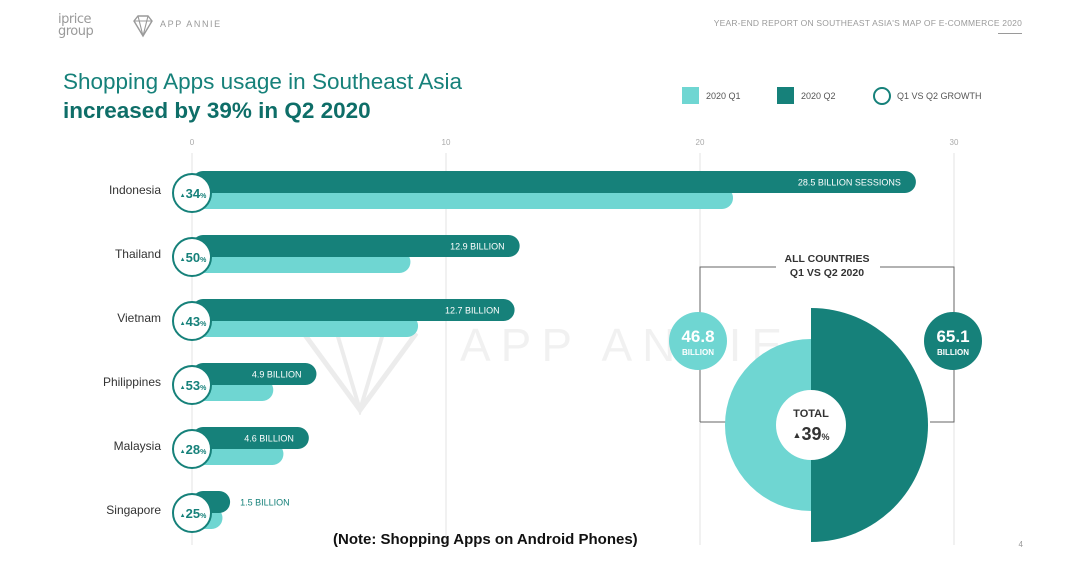 Image resolution: width=1080 pixels, height=567 pixels. Describe the element at coordinates (626, 345) in the screenshot. I see `watermark-text: APP ANNIE` at that location.